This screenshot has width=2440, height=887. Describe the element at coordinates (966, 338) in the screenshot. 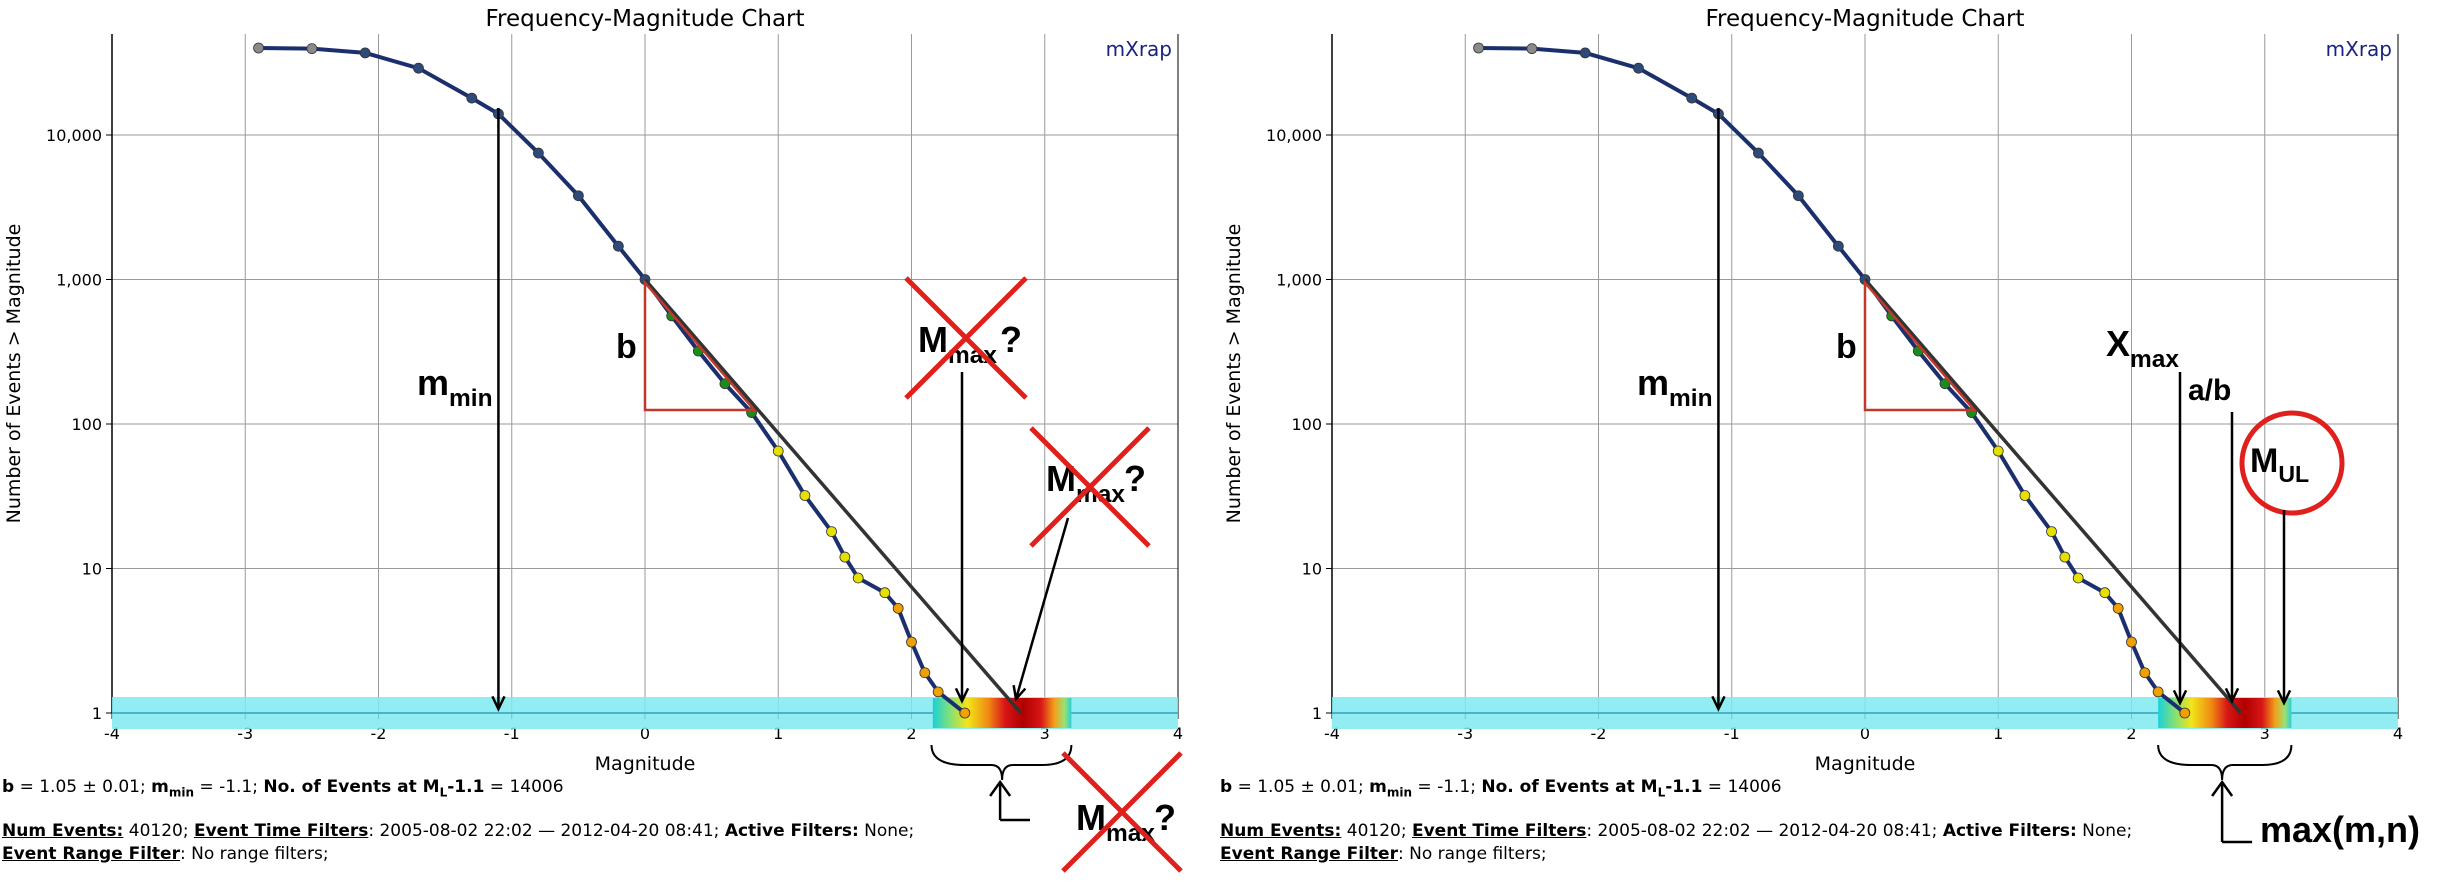

I see `mmax-cross-1-b` at that location.